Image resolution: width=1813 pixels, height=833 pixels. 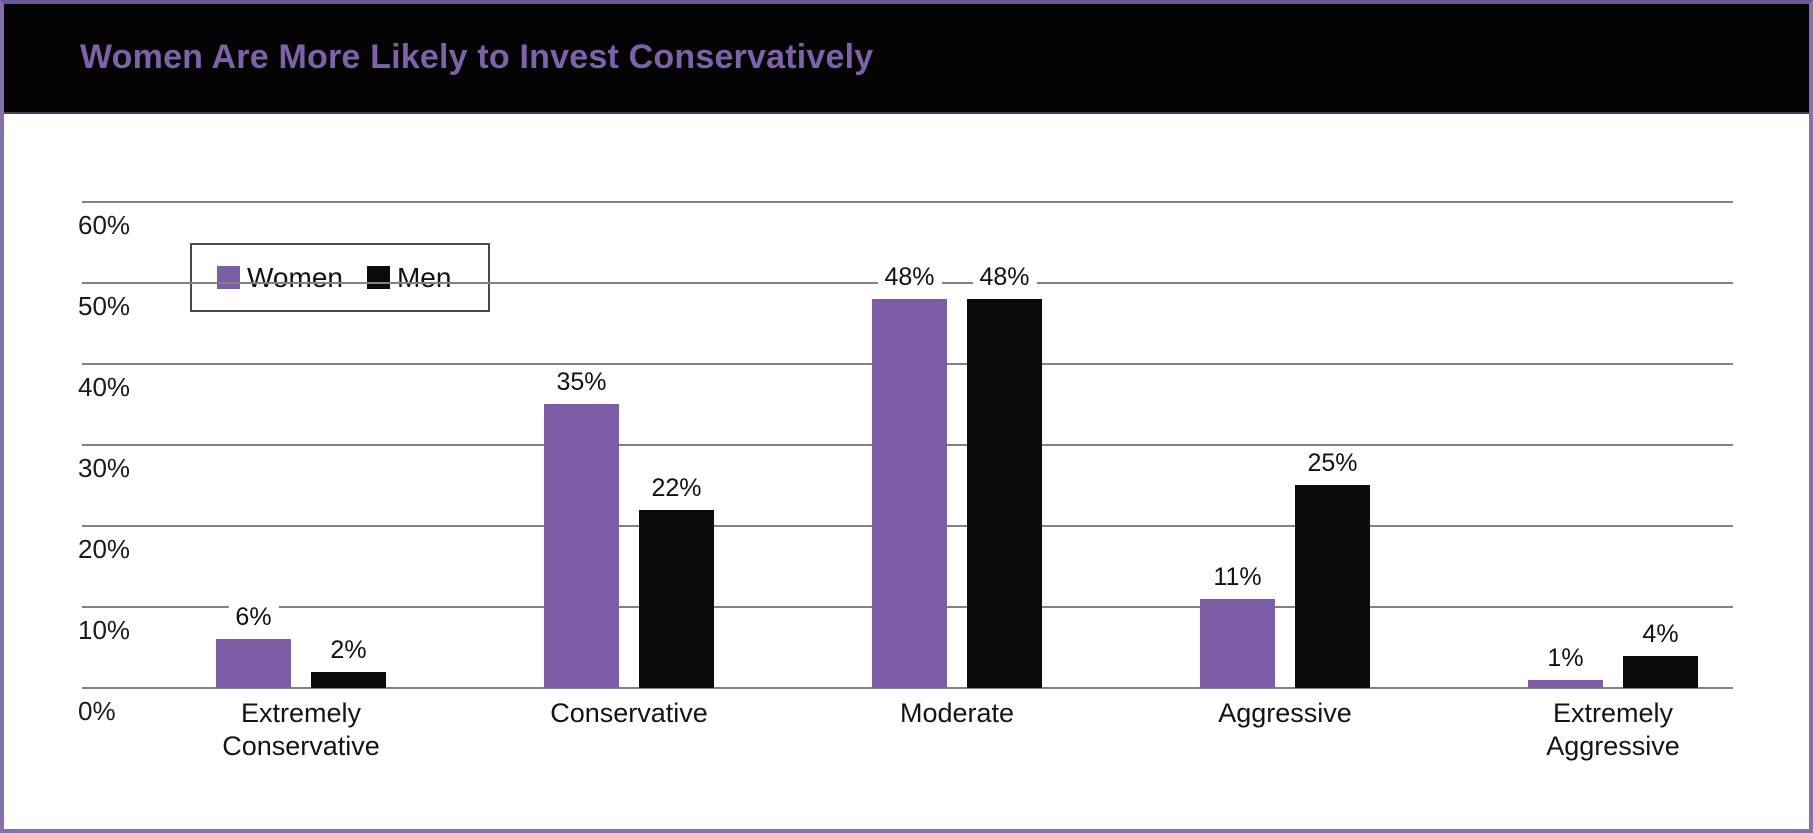 What do you see at coordinates (104, 387) in the screenshot?
I see `y-axis-tick-label: 40%` at bounding box center [104, 387].